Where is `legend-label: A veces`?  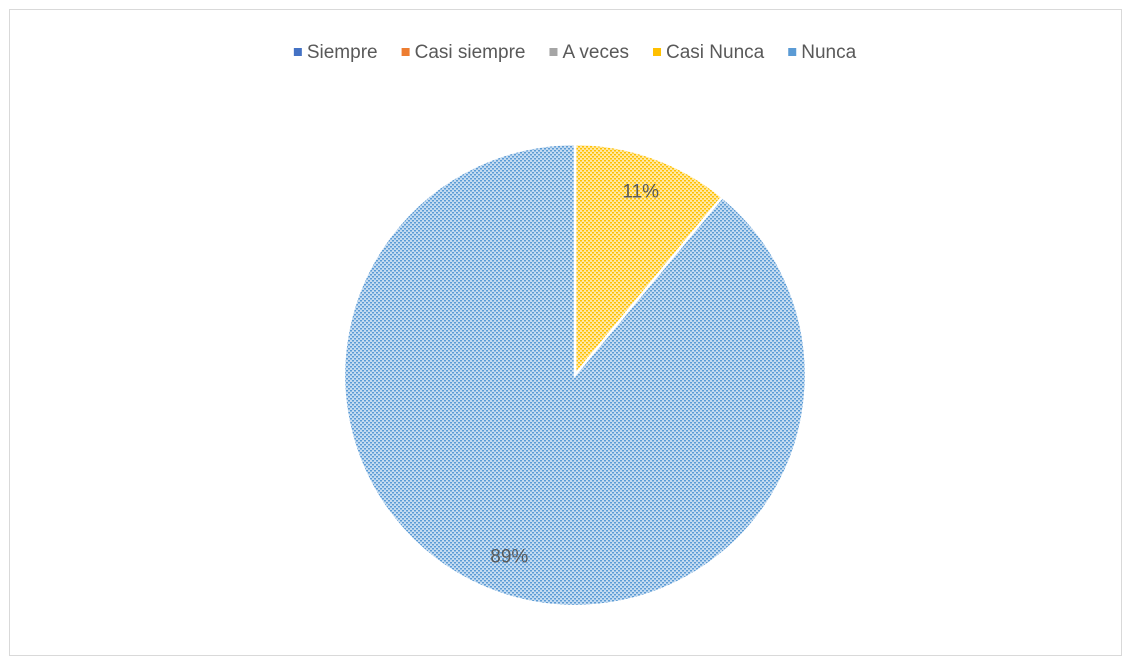
legend-label: A veces is located at coordinates (595, 52).